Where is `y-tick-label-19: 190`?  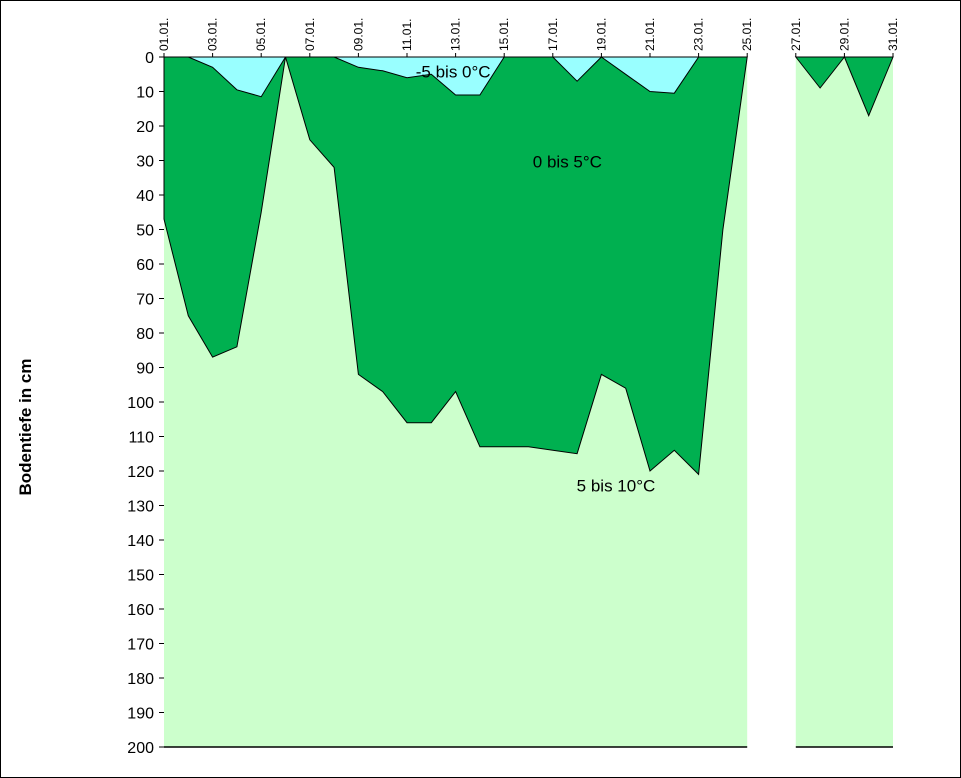 y-tick-label-19: 190 is located at coordinates (140, 714).